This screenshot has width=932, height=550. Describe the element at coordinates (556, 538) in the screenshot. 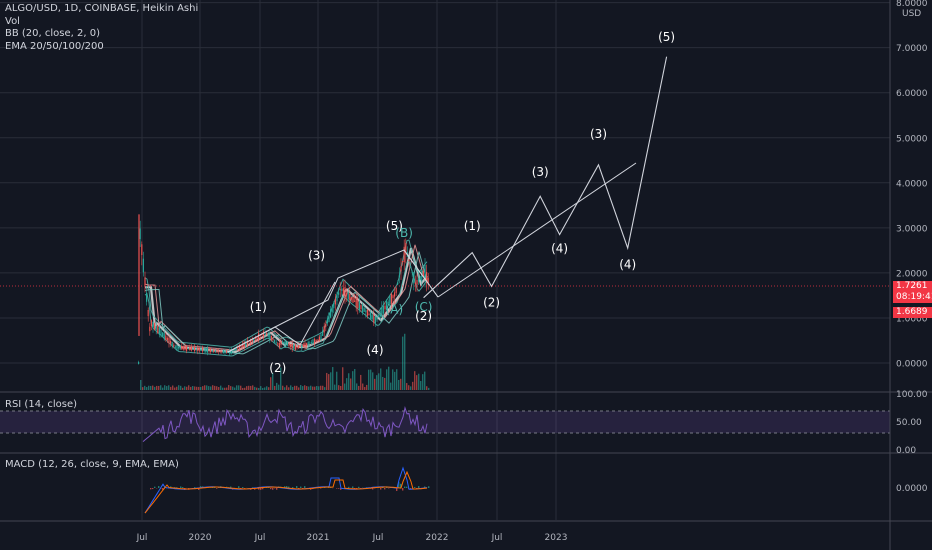

I see `time-tick-7: 2023` at that location.